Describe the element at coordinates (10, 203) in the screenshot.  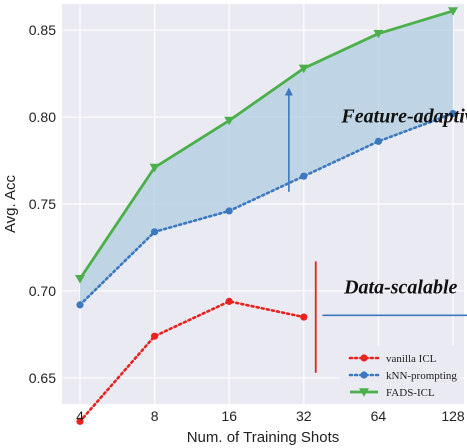
I see `y-axis-title: Avg. Acc` at that location.